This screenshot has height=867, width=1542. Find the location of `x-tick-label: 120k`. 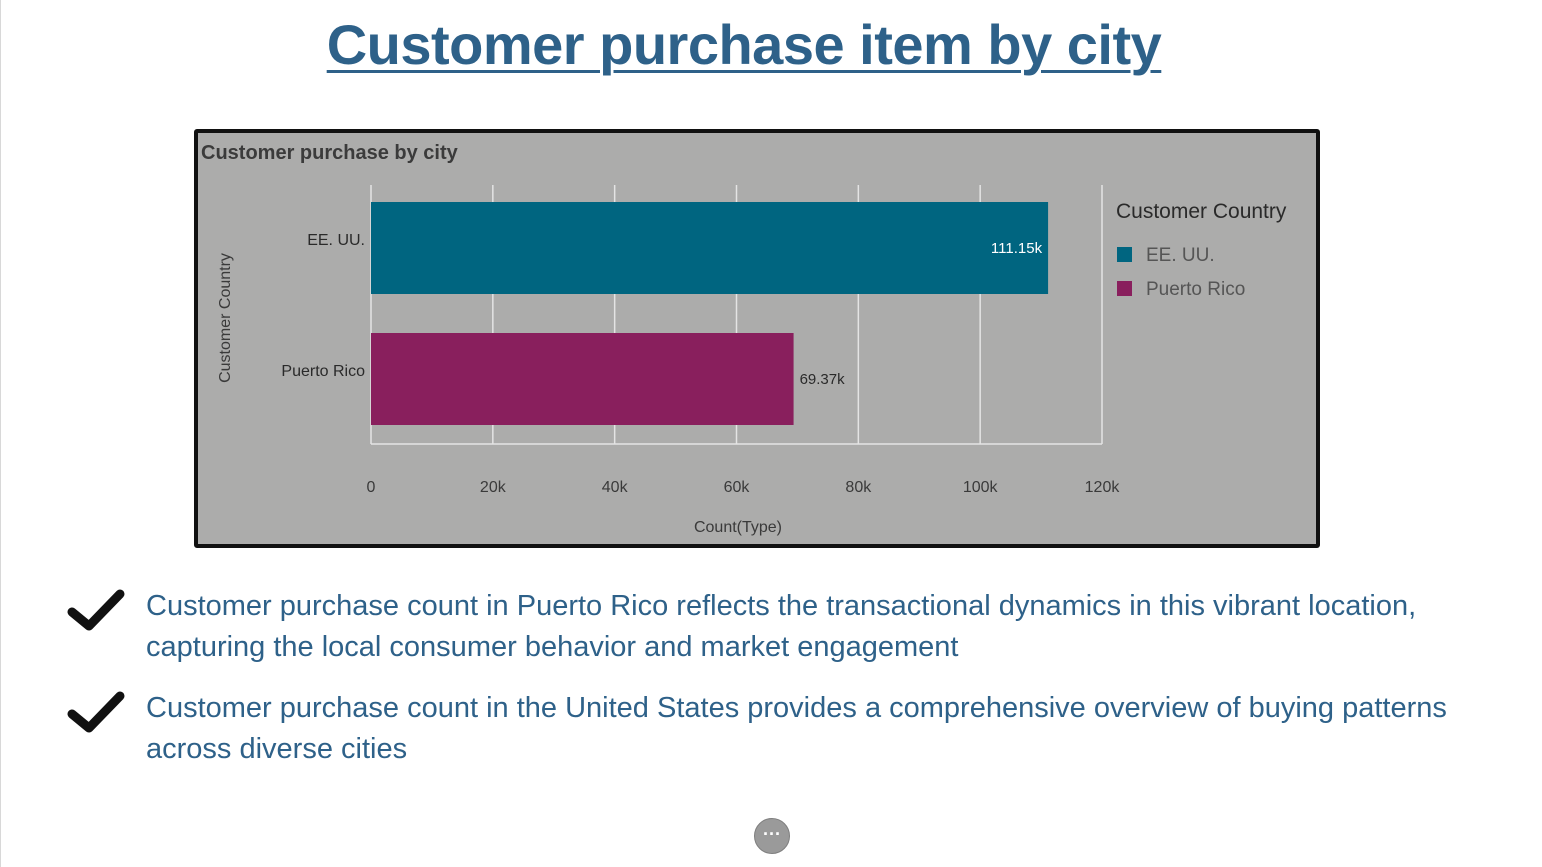

x-tick-label: 120k is located at coordinates (1103, 487).